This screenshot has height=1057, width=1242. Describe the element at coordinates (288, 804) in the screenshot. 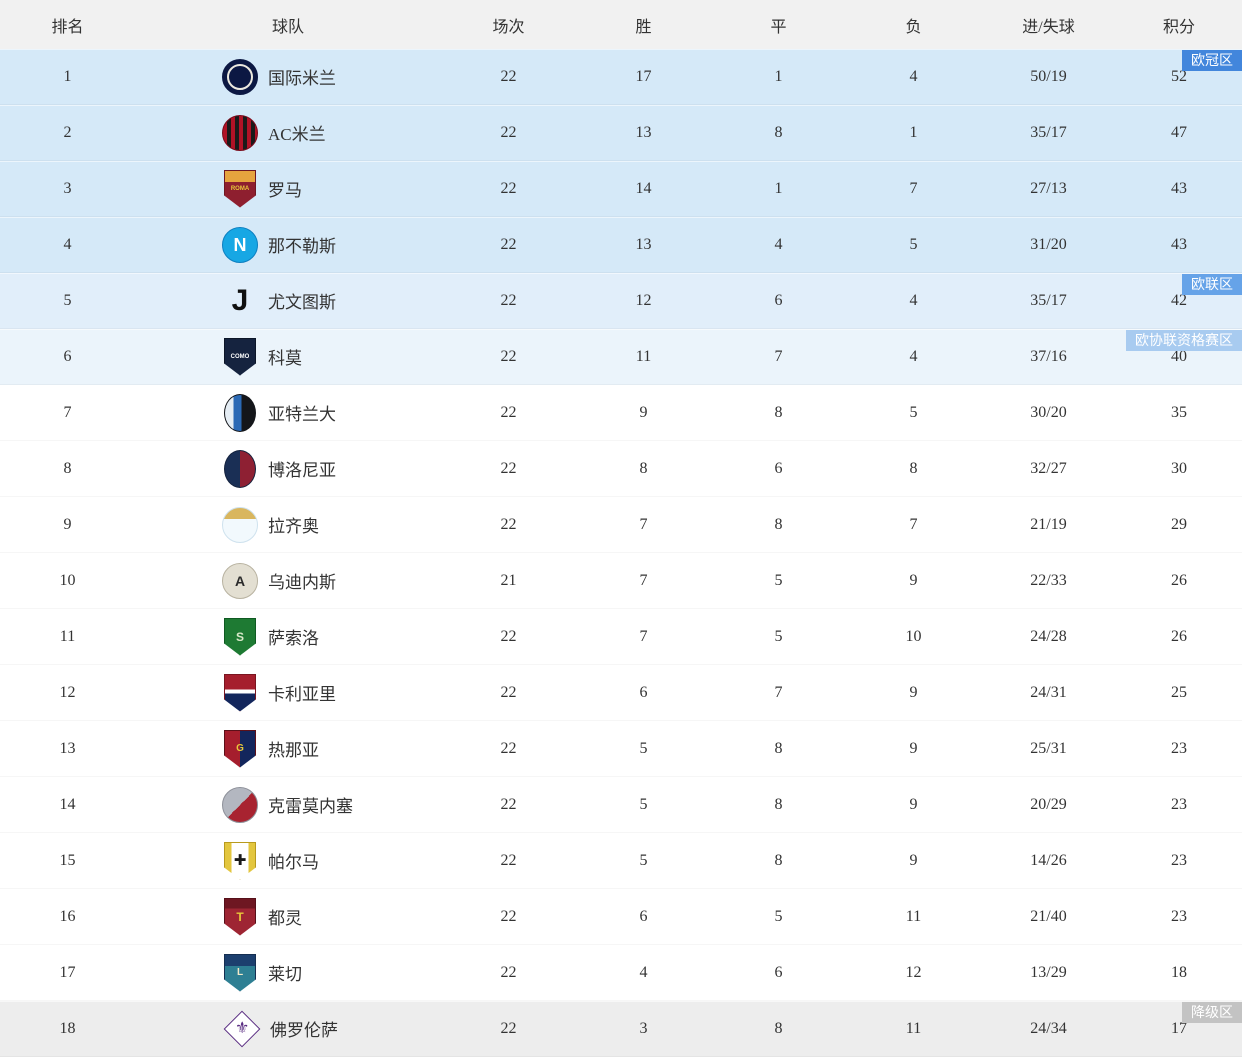

I see `team-cell: 克雷莫内塞` at that location.